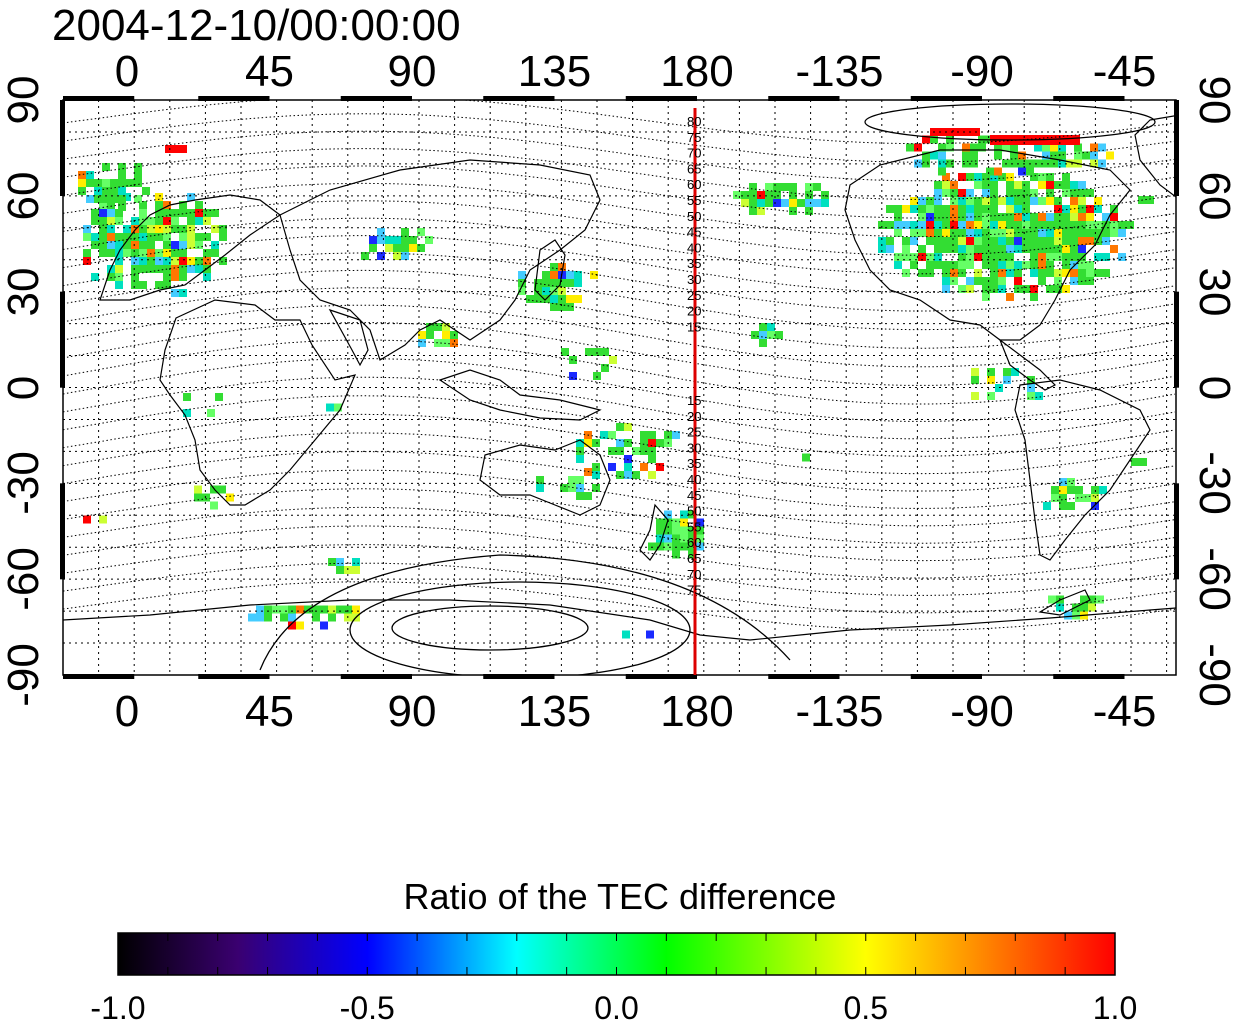  Describe the element at coordinates (554, 71) in the screenshot. I see `top-longitude-label: 135` at that location.